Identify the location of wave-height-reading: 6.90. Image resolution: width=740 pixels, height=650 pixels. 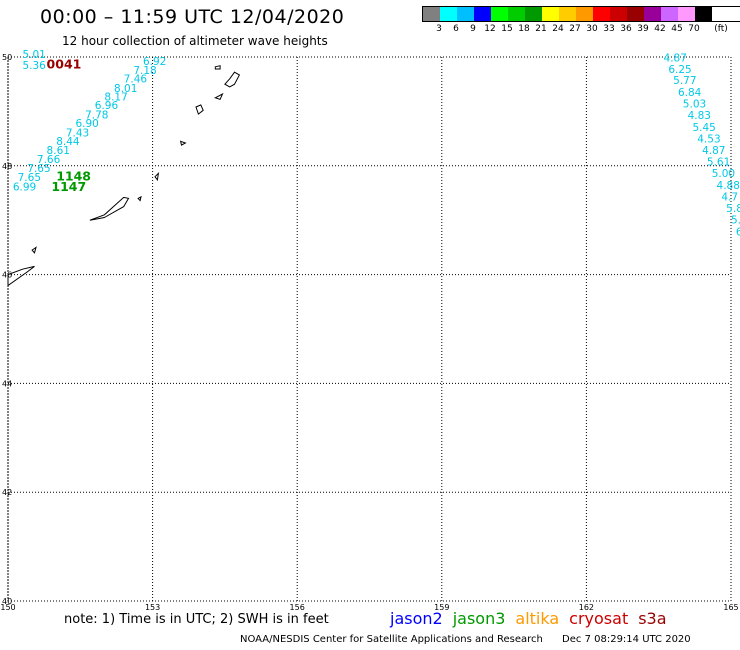
(86, 124).